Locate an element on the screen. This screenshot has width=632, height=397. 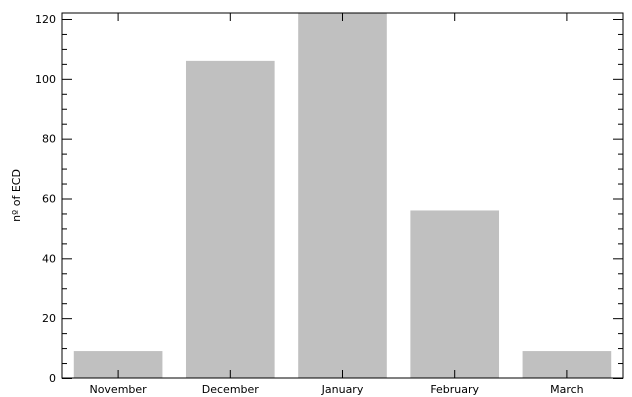
bar-december is located at coordinates (230, 219).